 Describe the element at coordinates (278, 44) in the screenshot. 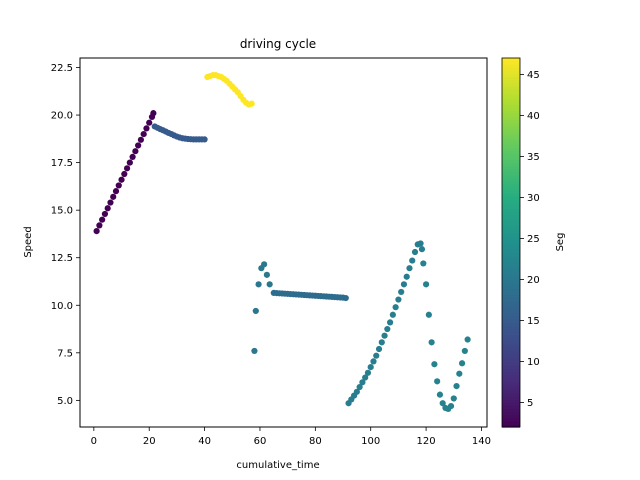

I see `chart-title: driving cycle` at that location.